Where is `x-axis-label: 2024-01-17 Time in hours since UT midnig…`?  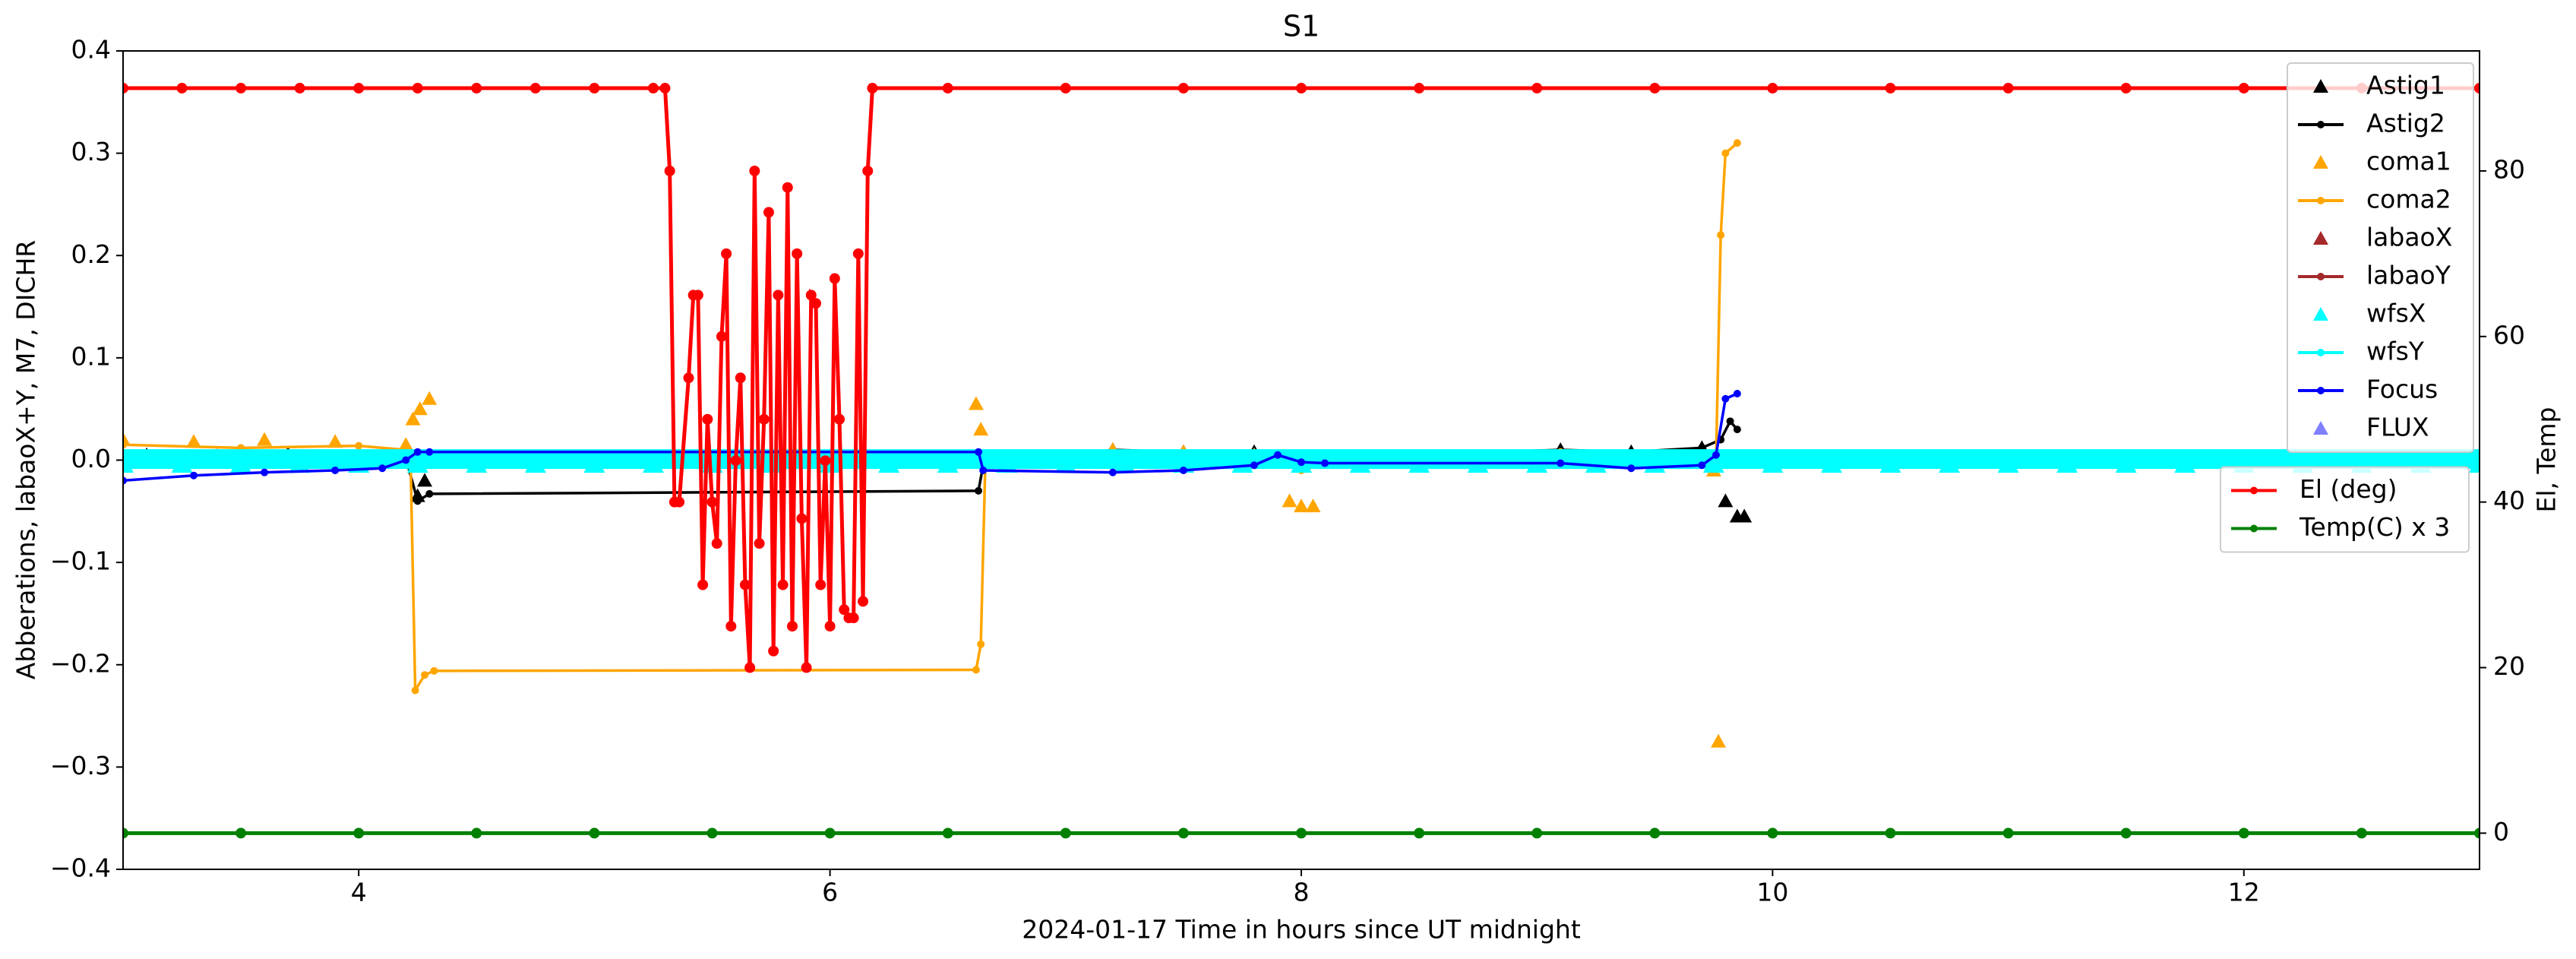
x-axis-label: 2024-01-17 Time in hours since UT midnig… is located at coordinates (1301, 930).